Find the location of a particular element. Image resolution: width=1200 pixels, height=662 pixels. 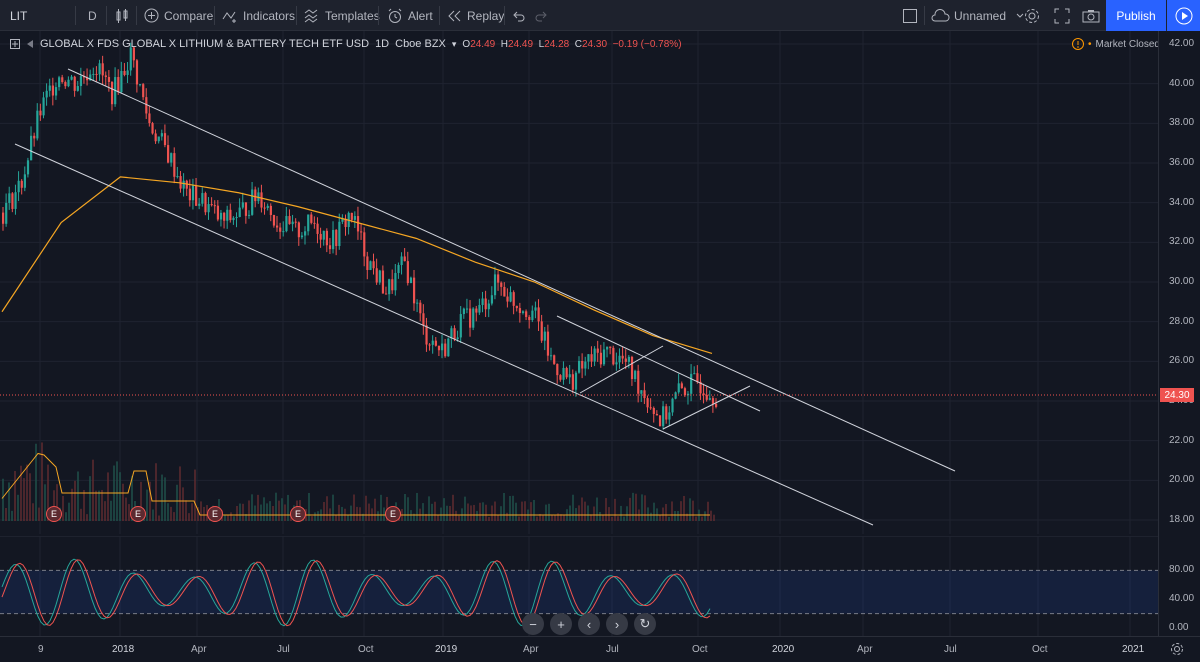

fullscreen-layout-button is located at coordinates (910, 15).